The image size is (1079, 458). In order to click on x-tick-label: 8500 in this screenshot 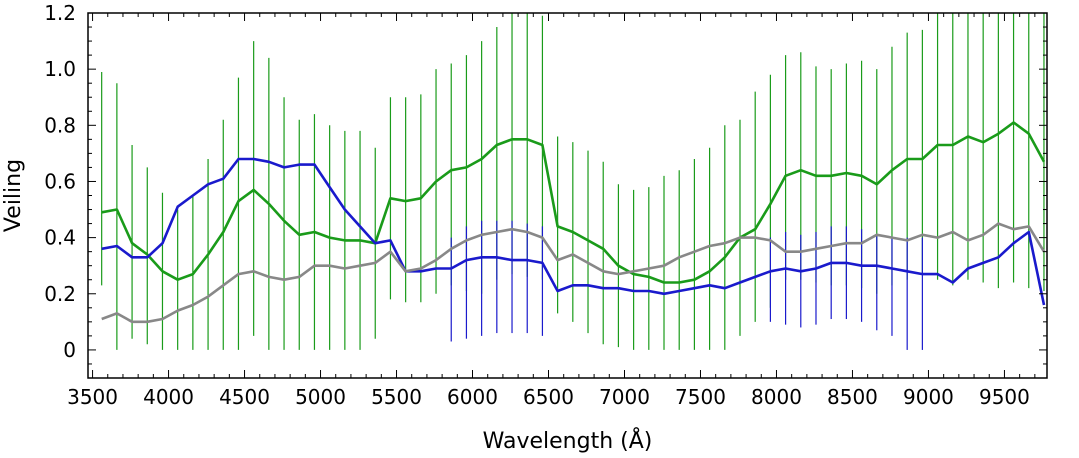, I will do `click(852, 397)`.